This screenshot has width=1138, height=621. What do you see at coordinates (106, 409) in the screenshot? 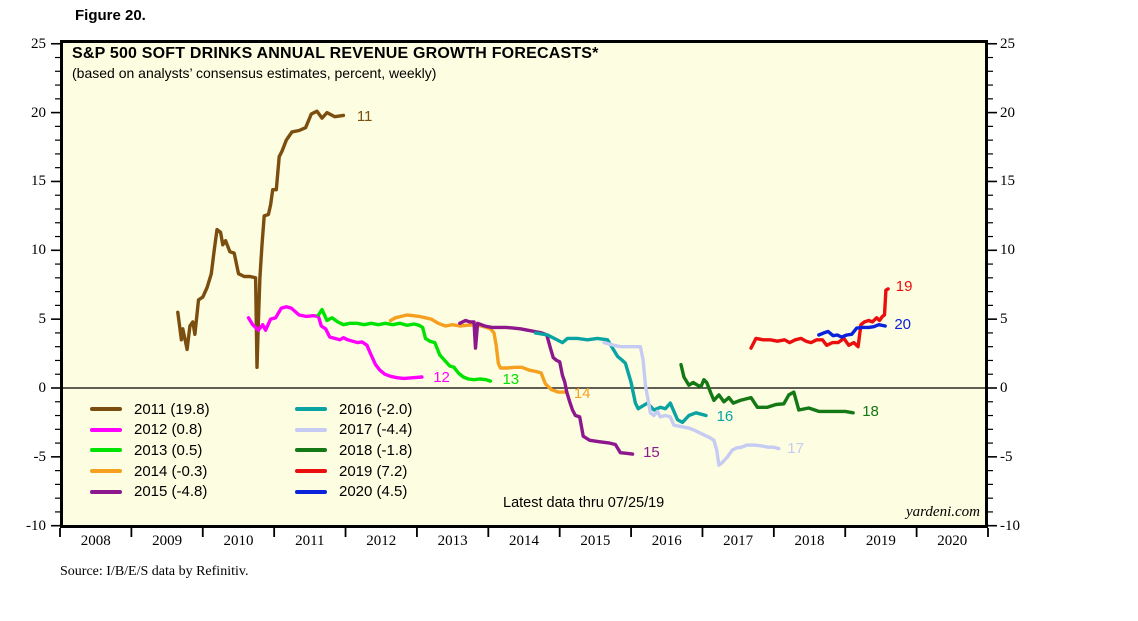
I see `legend-swatch-2011` at bounding box center [106, 409].